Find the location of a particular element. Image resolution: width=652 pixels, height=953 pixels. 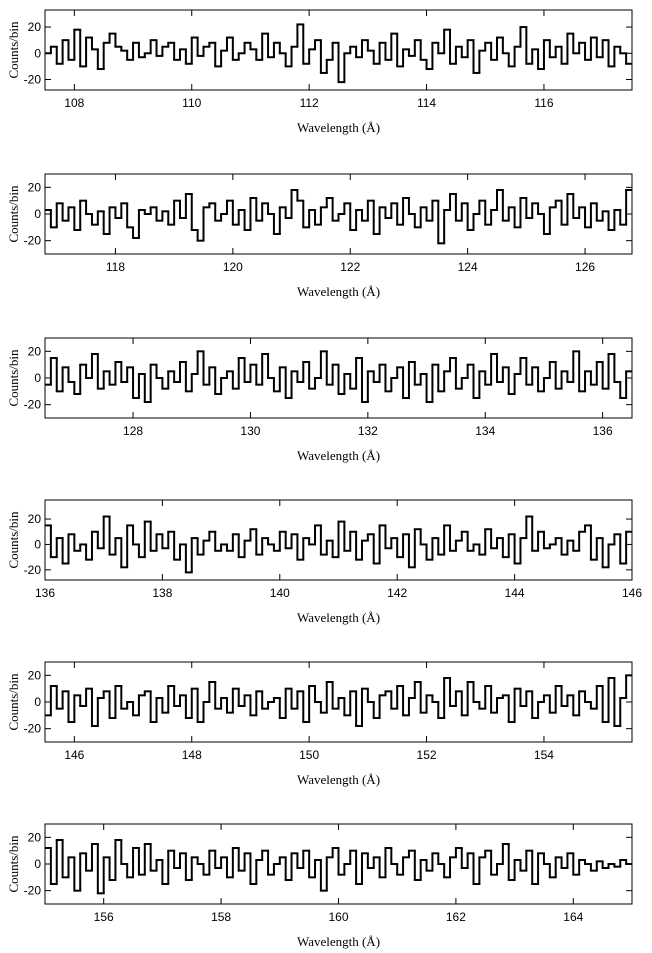

x-tick-label: 130 is located at coordinates (250, 431).